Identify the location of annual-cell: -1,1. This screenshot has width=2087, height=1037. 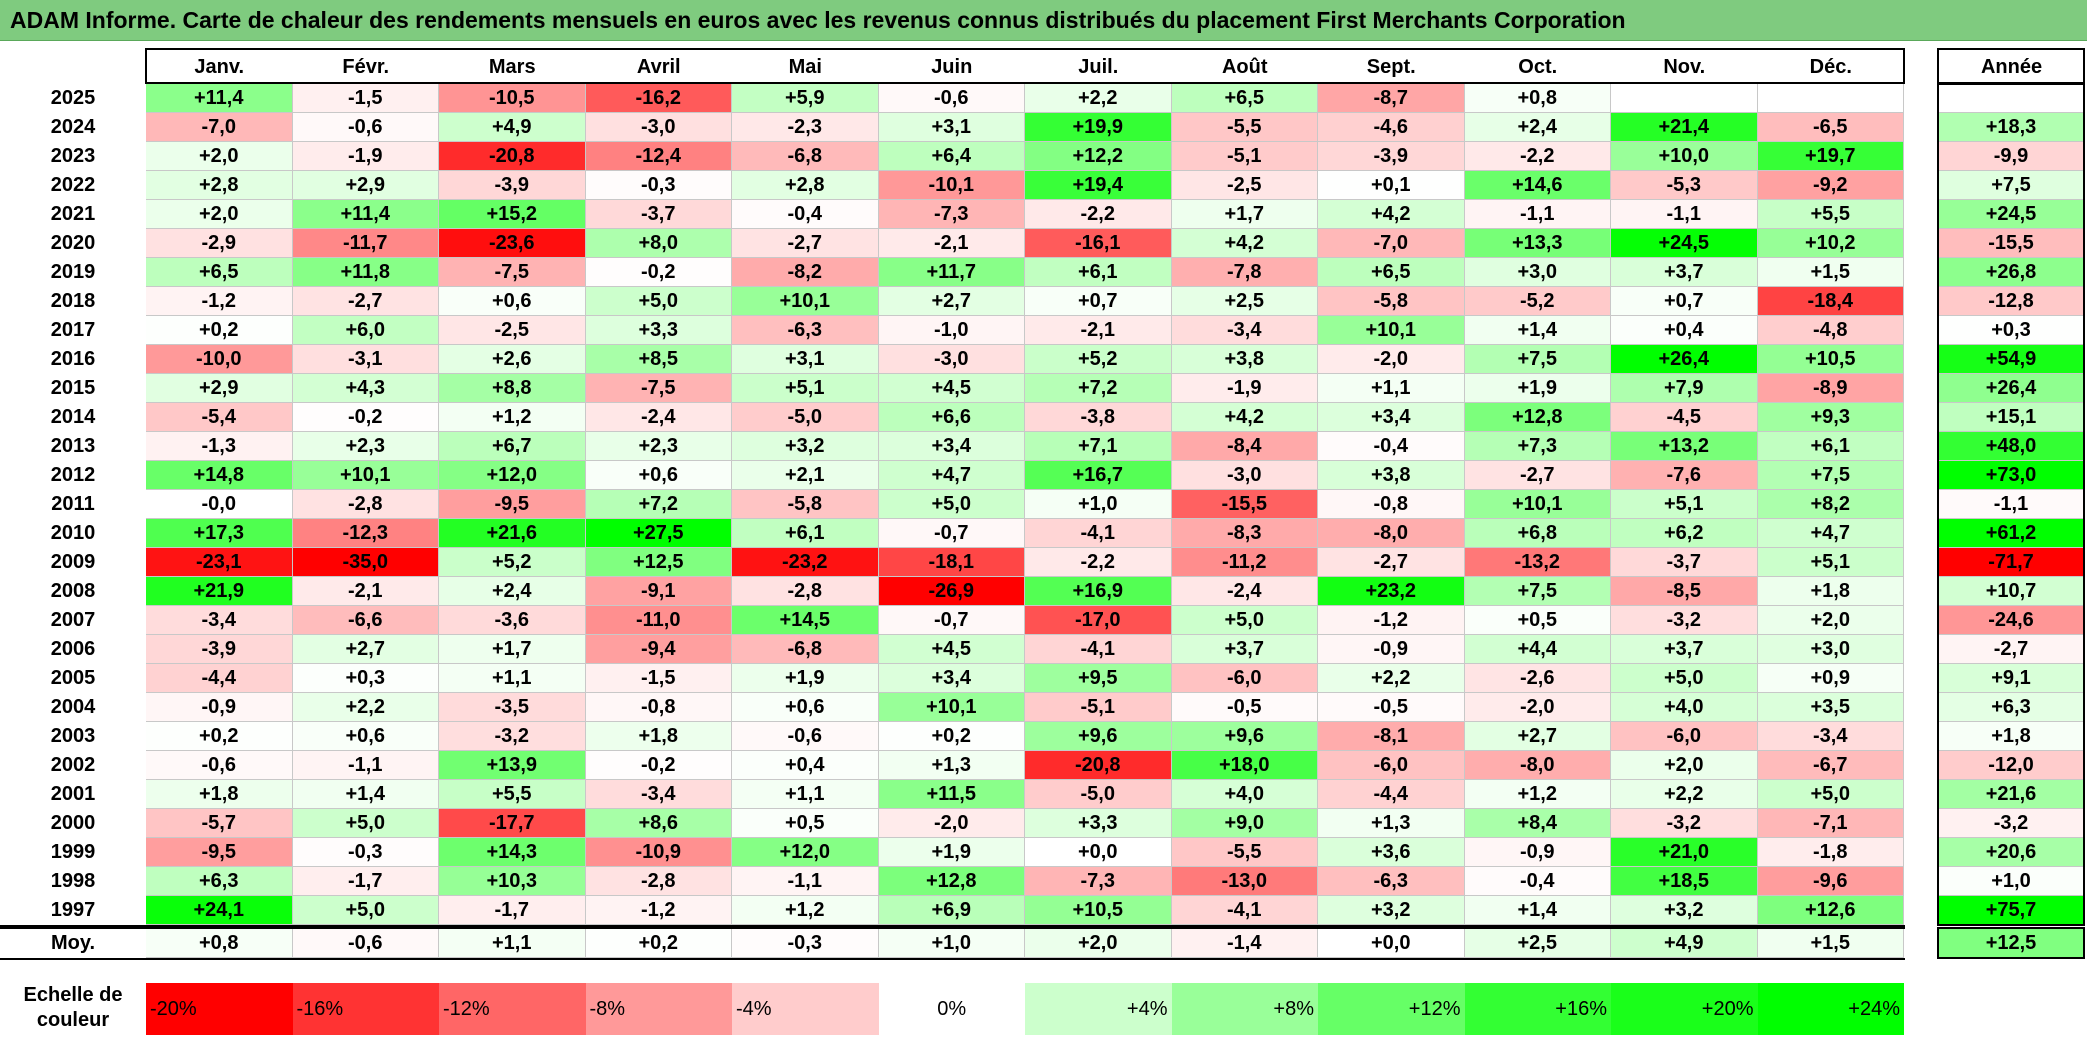
(2011, 504).